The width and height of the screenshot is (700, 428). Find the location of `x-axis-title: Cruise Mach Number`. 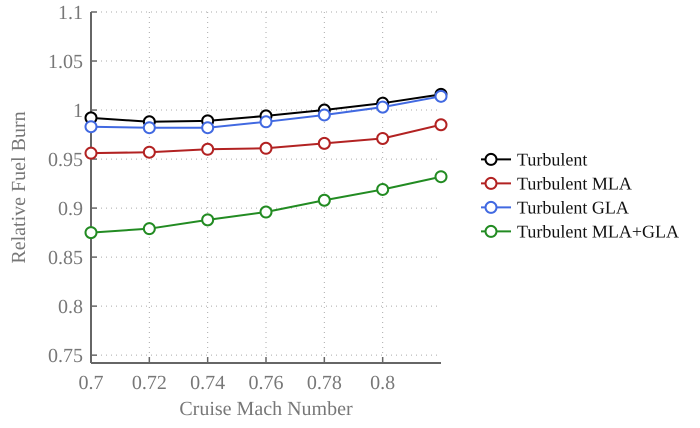

x-axis-title: Cruise Mach Number is located at coordinates (266, 409).